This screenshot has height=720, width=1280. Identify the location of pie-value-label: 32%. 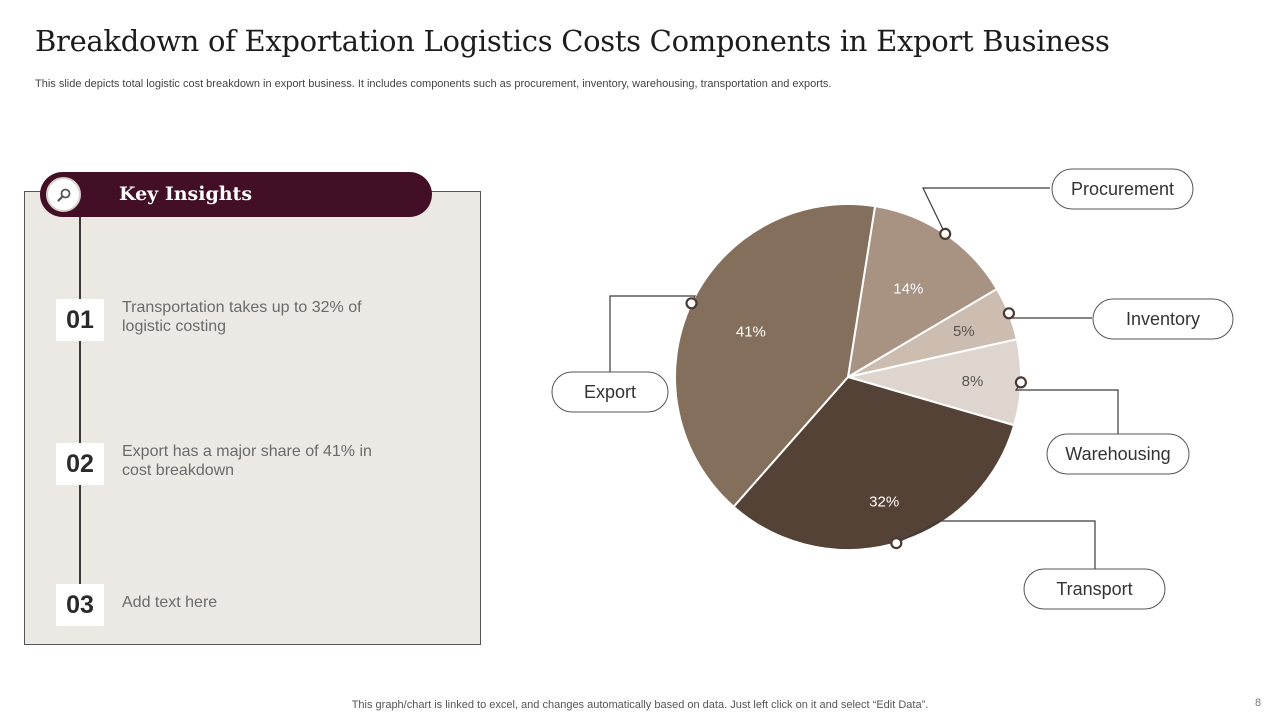
(884, 502).